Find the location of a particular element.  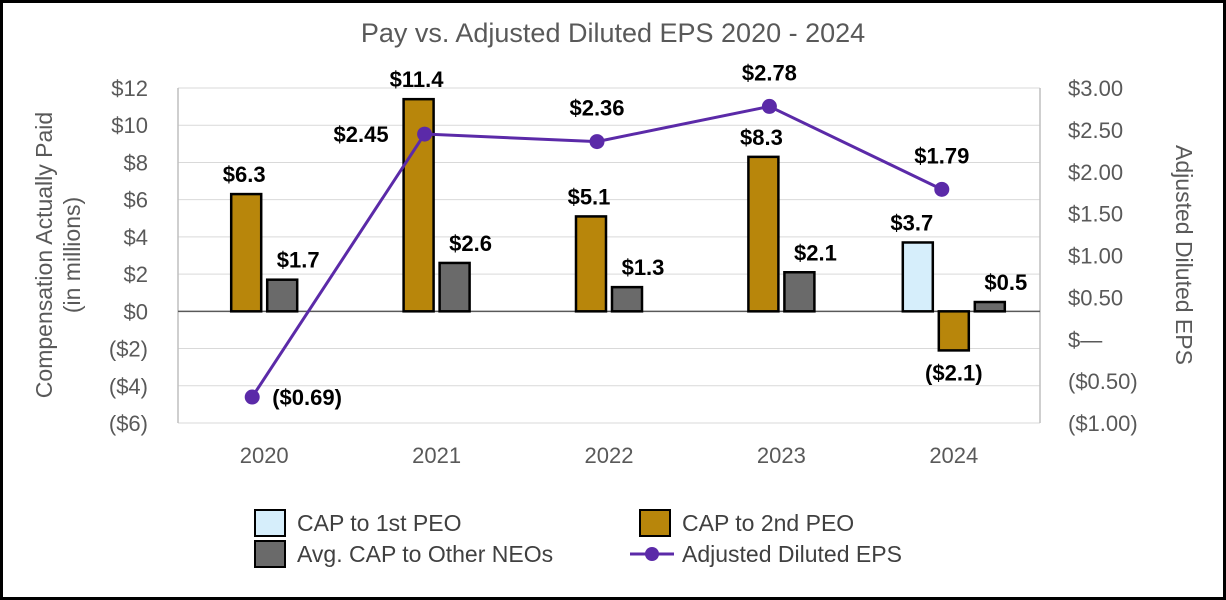

x-tick-label: 2023 is located at coordinates (781, 455).